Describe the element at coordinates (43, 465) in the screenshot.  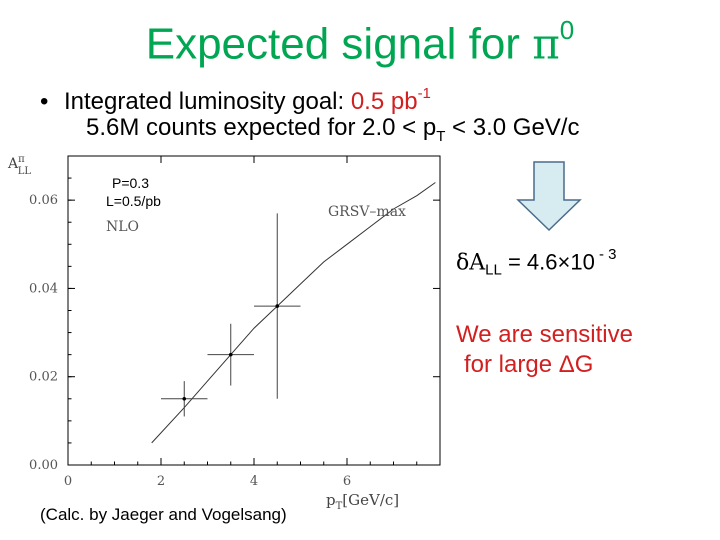
I see `y-tick-label: 0.00` at that location.